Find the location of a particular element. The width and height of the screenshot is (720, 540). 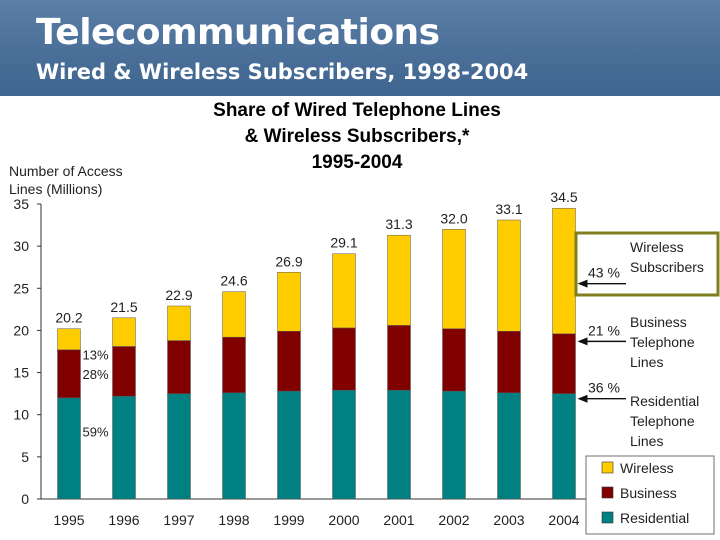

share-label-business: 28% is located at coordinates (96, 374).